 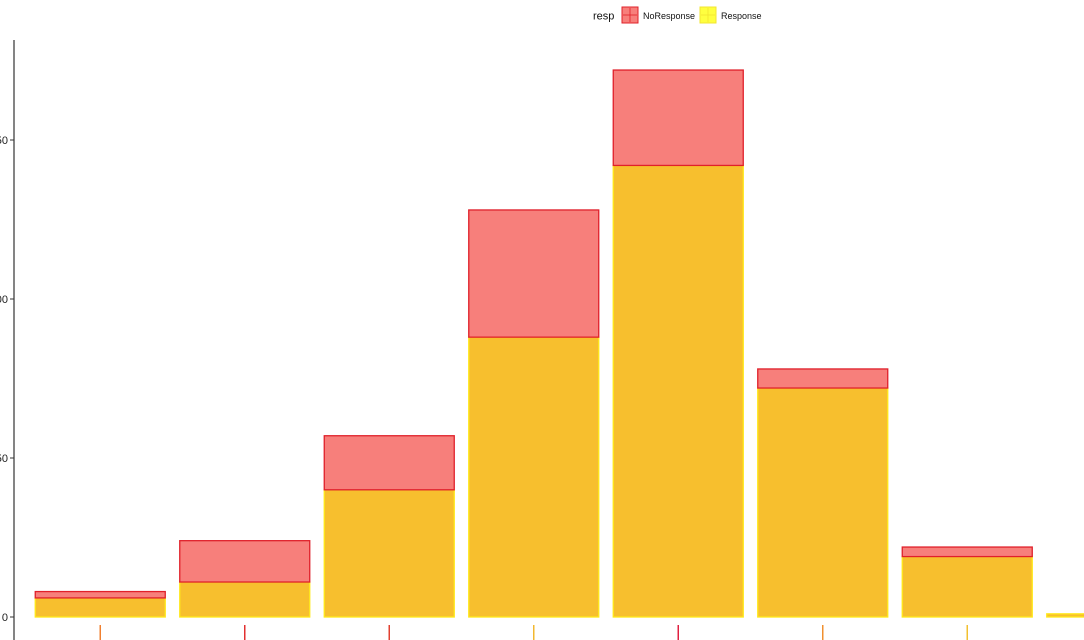 I want to click on y-tick-label: 150, so click(x=4, y=141).